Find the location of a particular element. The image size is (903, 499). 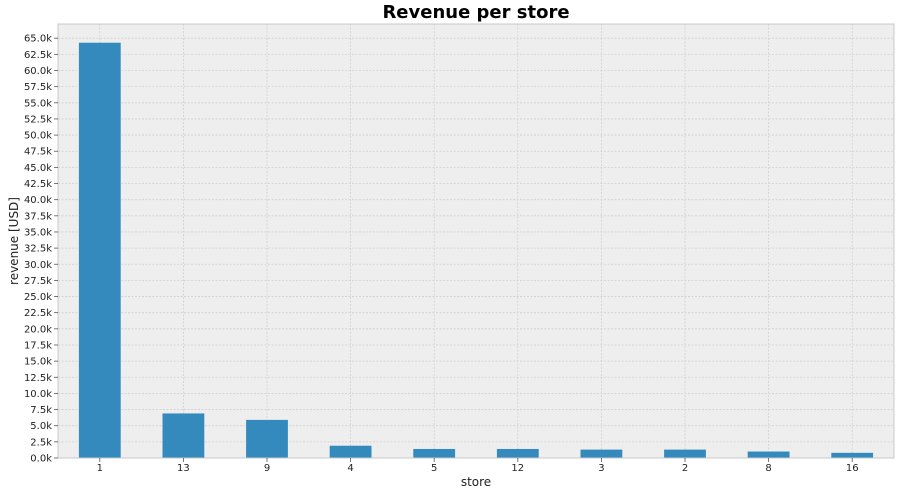

x-tick-label: 9 is located at coordinates (267, 468).